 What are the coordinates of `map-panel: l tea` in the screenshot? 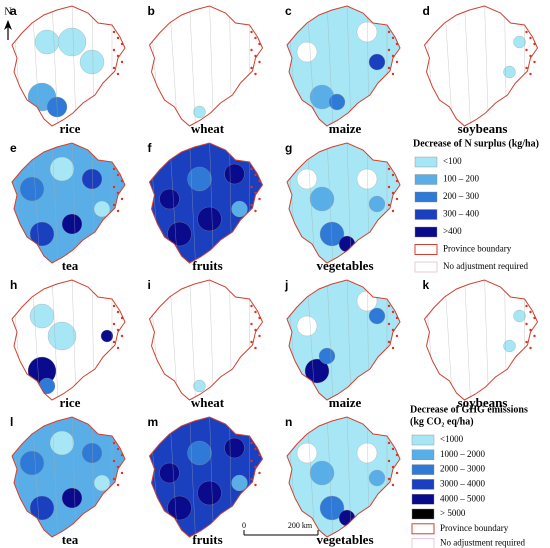 It's located at (68, 481).